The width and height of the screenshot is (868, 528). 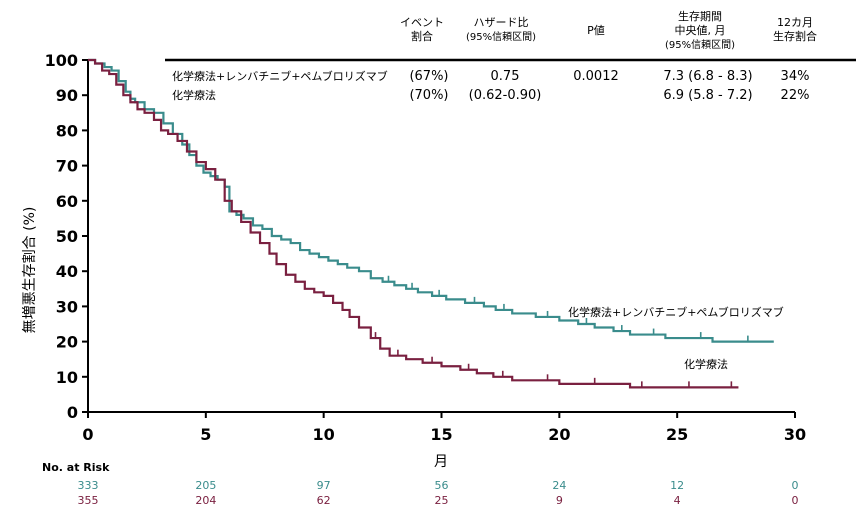 What do you see at coordinates (596, 76) in the screenshot?
I see `row1-p-value: 0.0012` at bounding box center [596, 76].